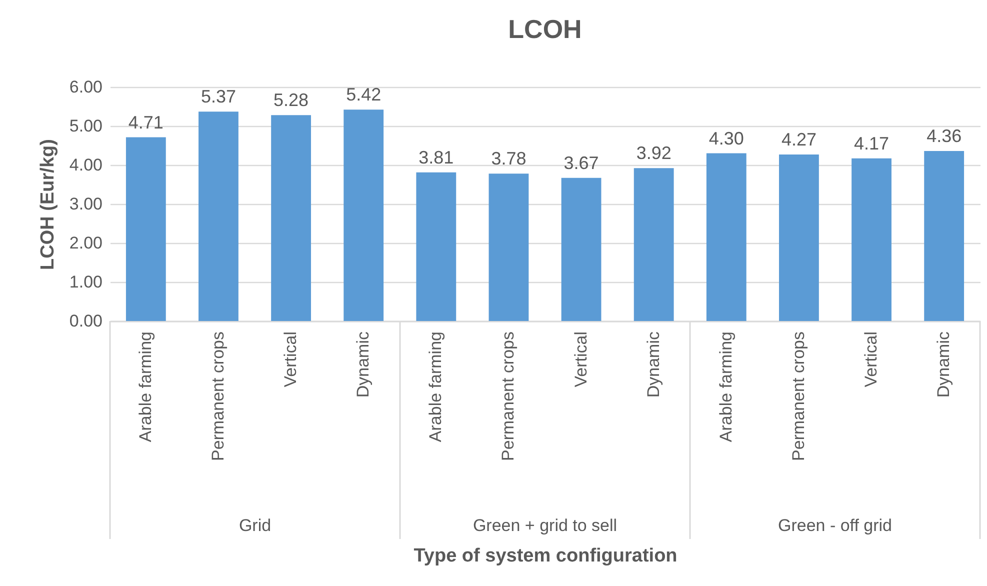  Describe the element at coordinates (255, 525) in the screenshot. I see `text: Grid` at that location.